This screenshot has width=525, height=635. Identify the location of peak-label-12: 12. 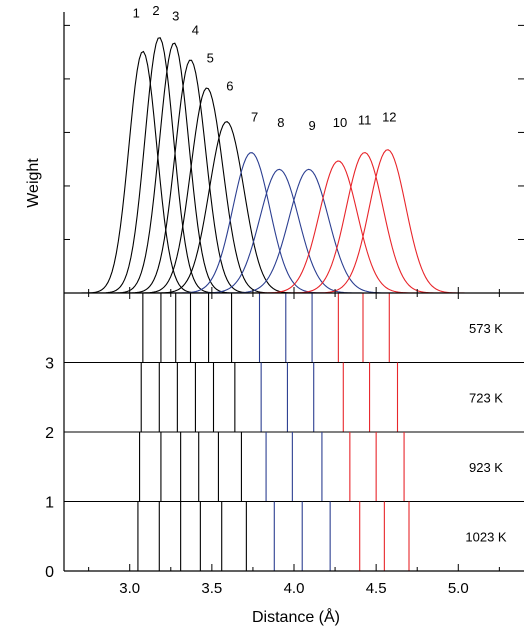
(389, 117).